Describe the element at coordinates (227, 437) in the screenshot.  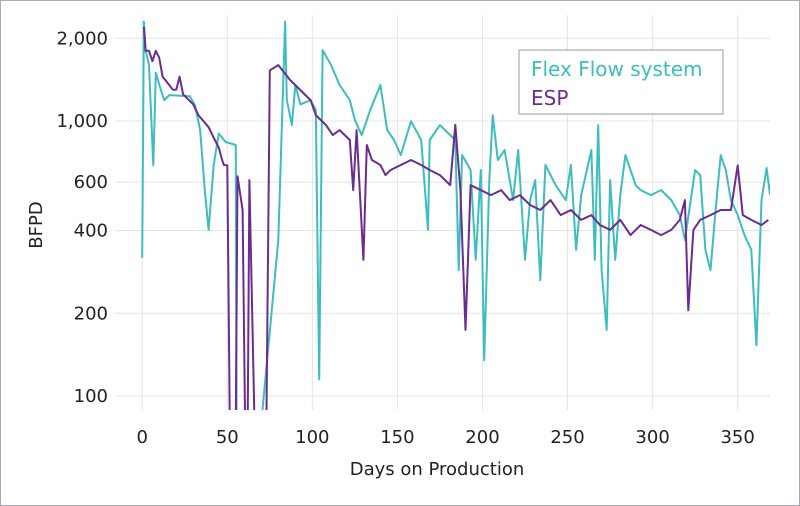
I see `x-tick-label: 50` at that location.